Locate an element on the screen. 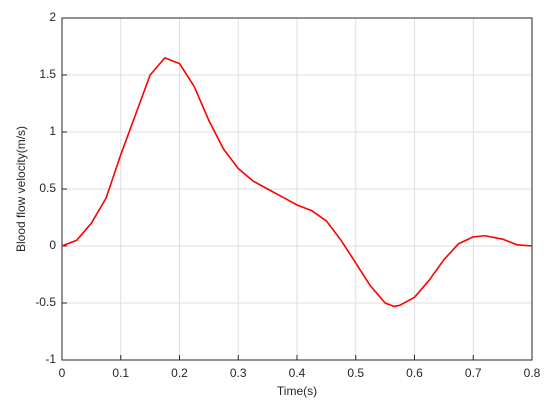  y-tick-label: -1 is located at coordinates (50, 359).